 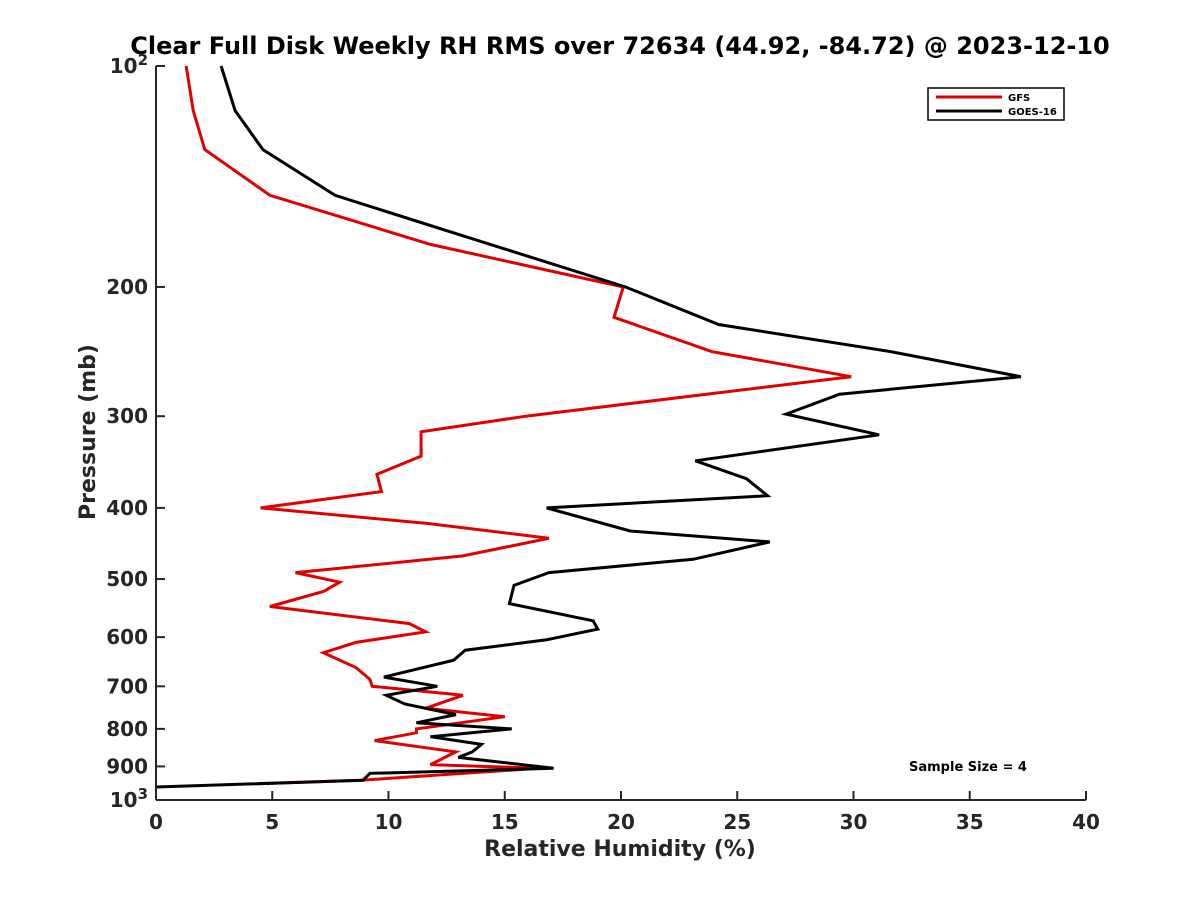 I want to click on y-tick-label: 10², so click(x=129, y=64).